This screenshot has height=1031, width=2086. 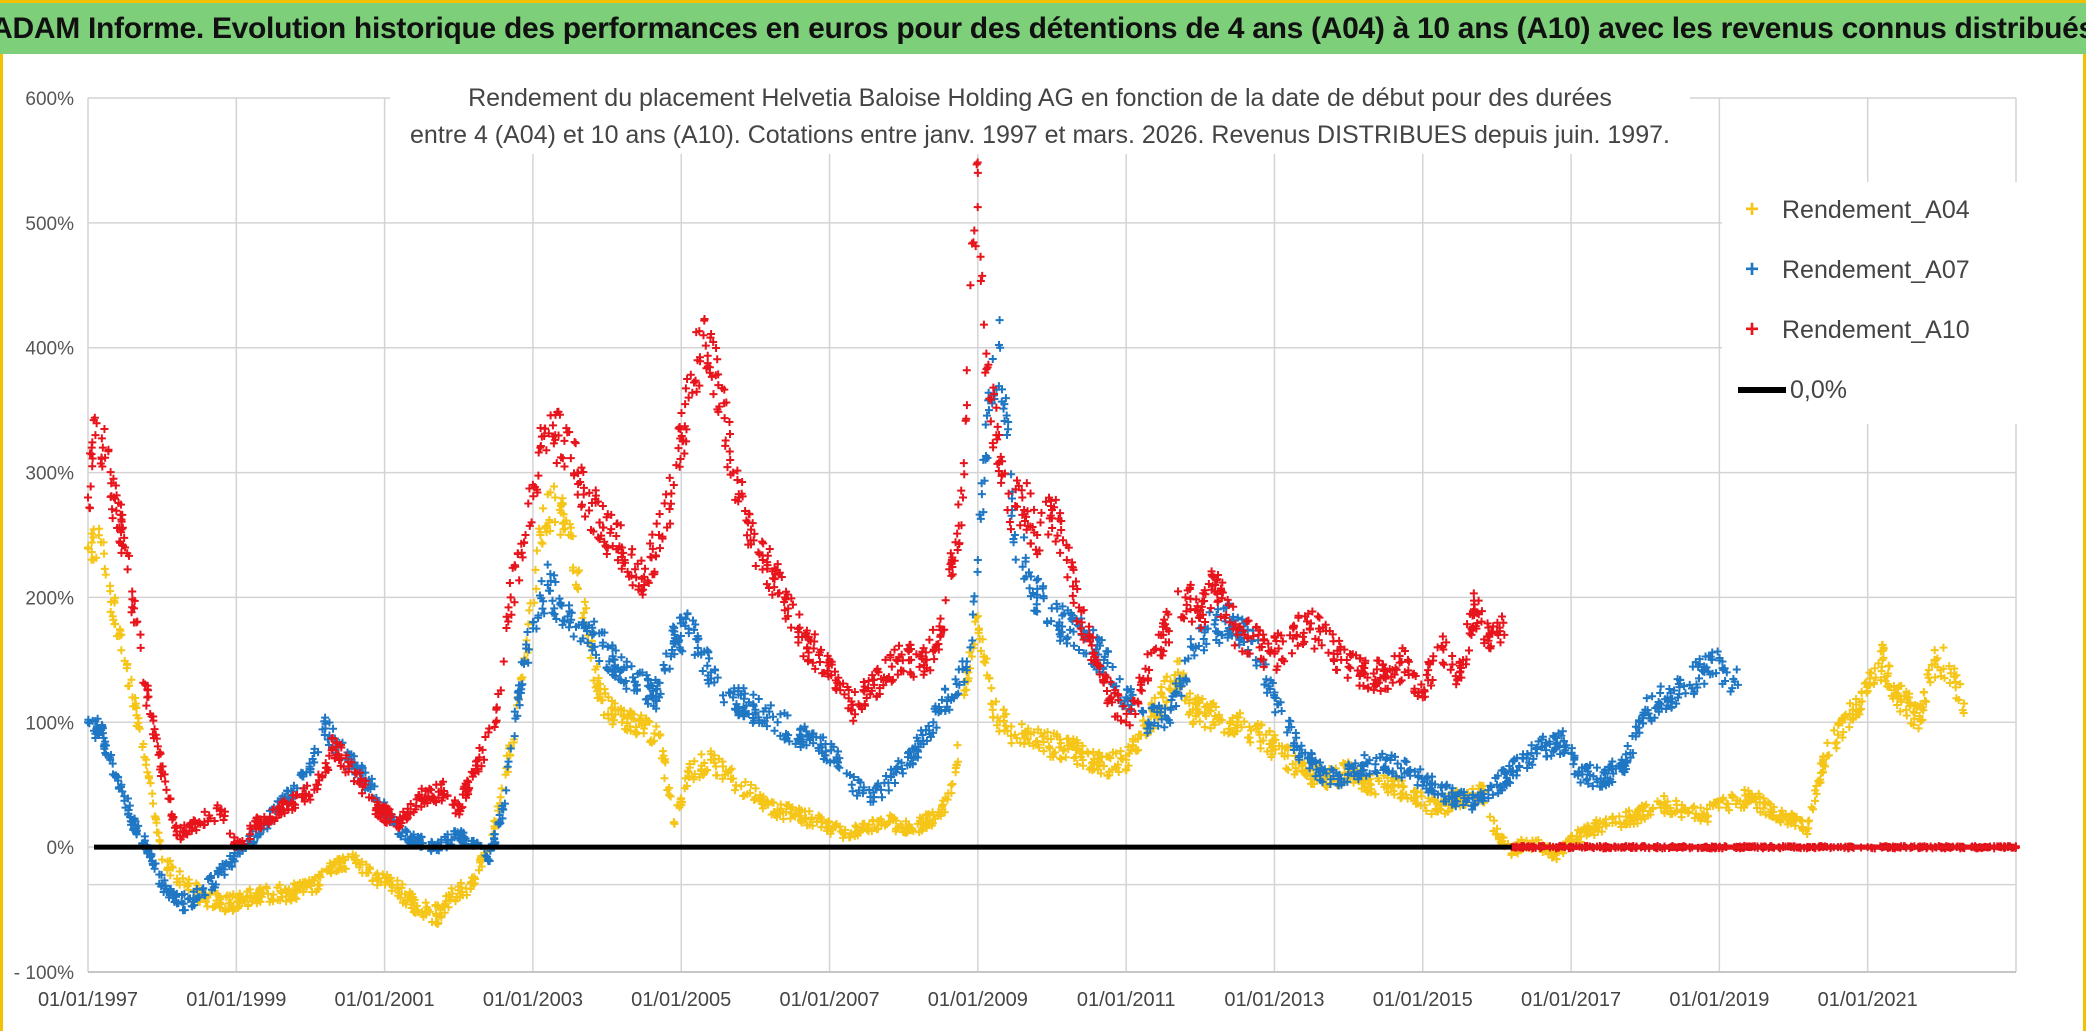 What do you see at coordinates (829, 1000) in the screenshot?
I see `x-tick-label: 01/01/2007` at bounding box center [829, 1000].